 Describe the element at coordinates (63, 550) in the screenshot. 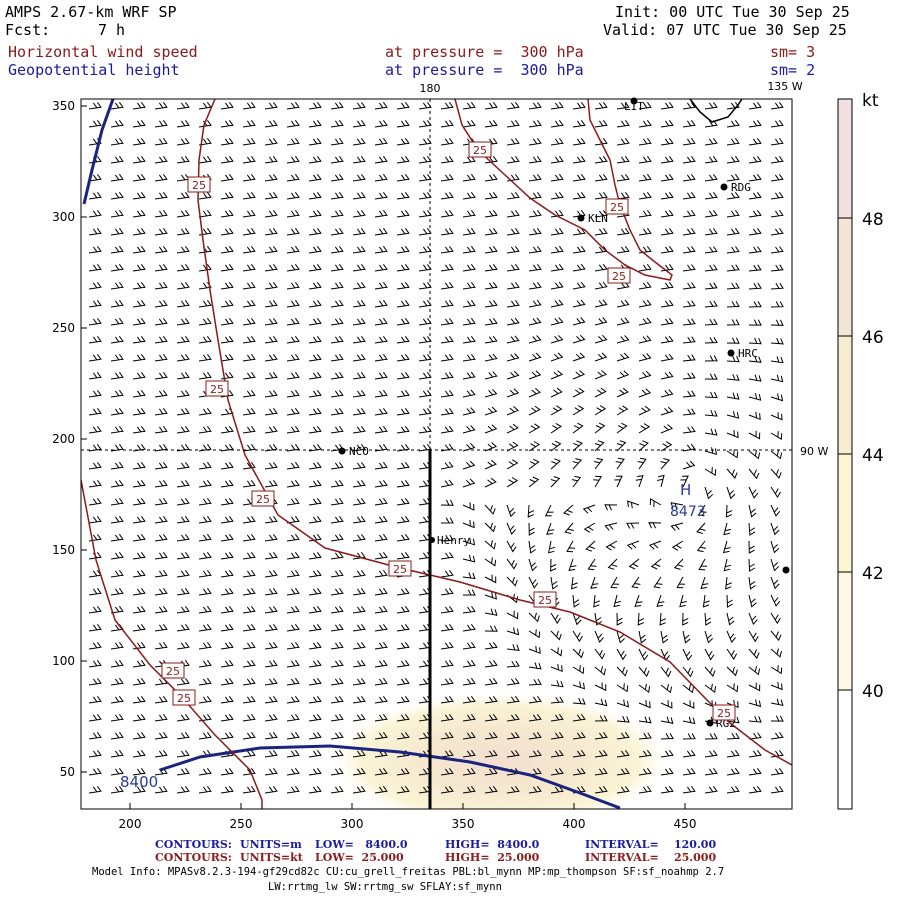

I see `y-tick-label: 150` at that location.